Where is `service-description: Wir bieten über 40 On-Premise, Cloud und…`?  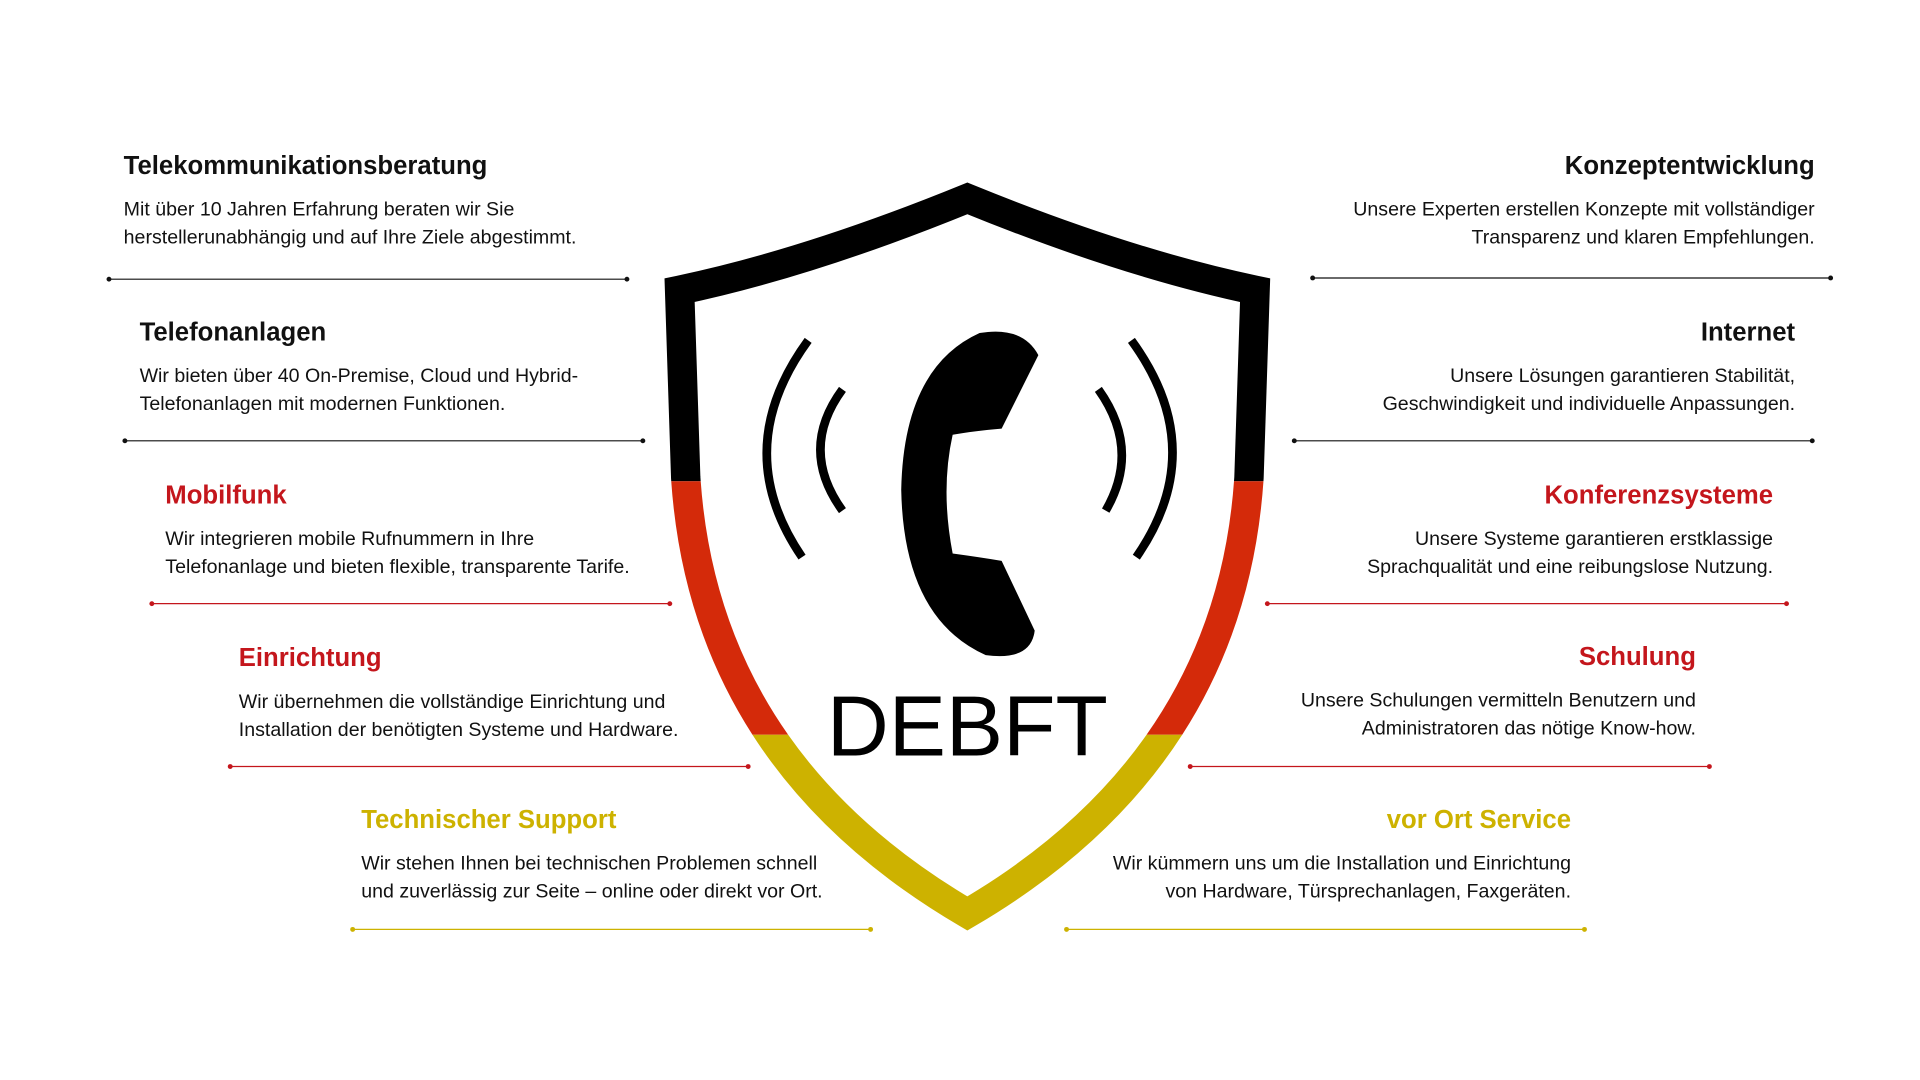
service-description: Wir bieten über 40 On-Premise, Cloud und… is located at coordinates (359, 376).